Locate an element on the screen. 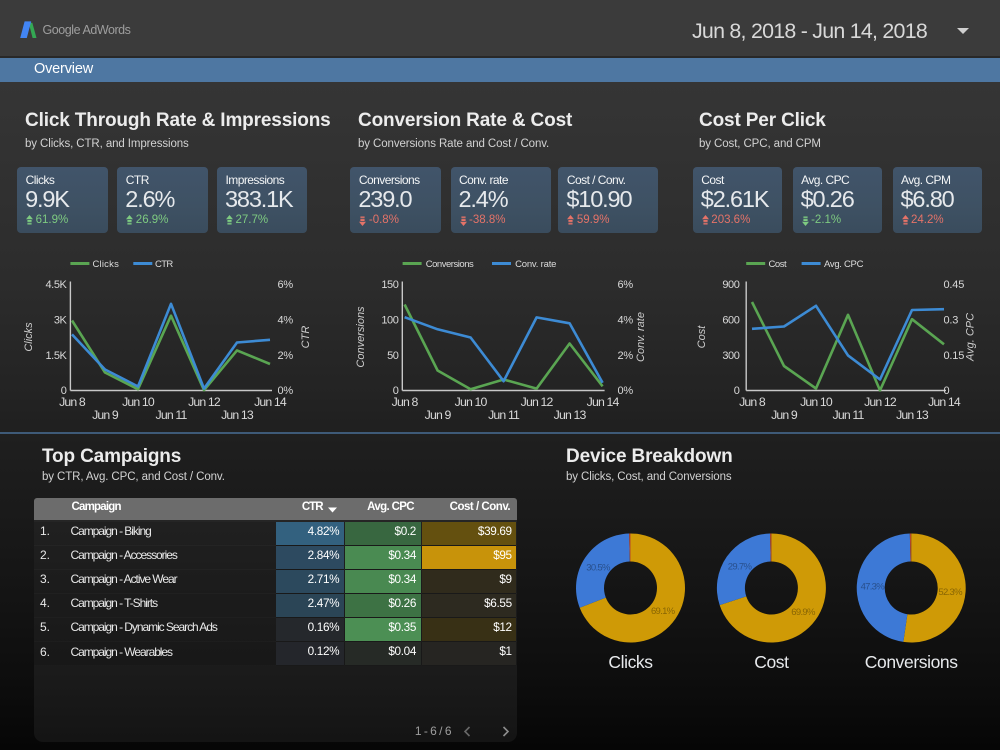 The height and width of the screenshot is (750, 1000). svg-text: 30.5% is located at coordinates (598, 567).